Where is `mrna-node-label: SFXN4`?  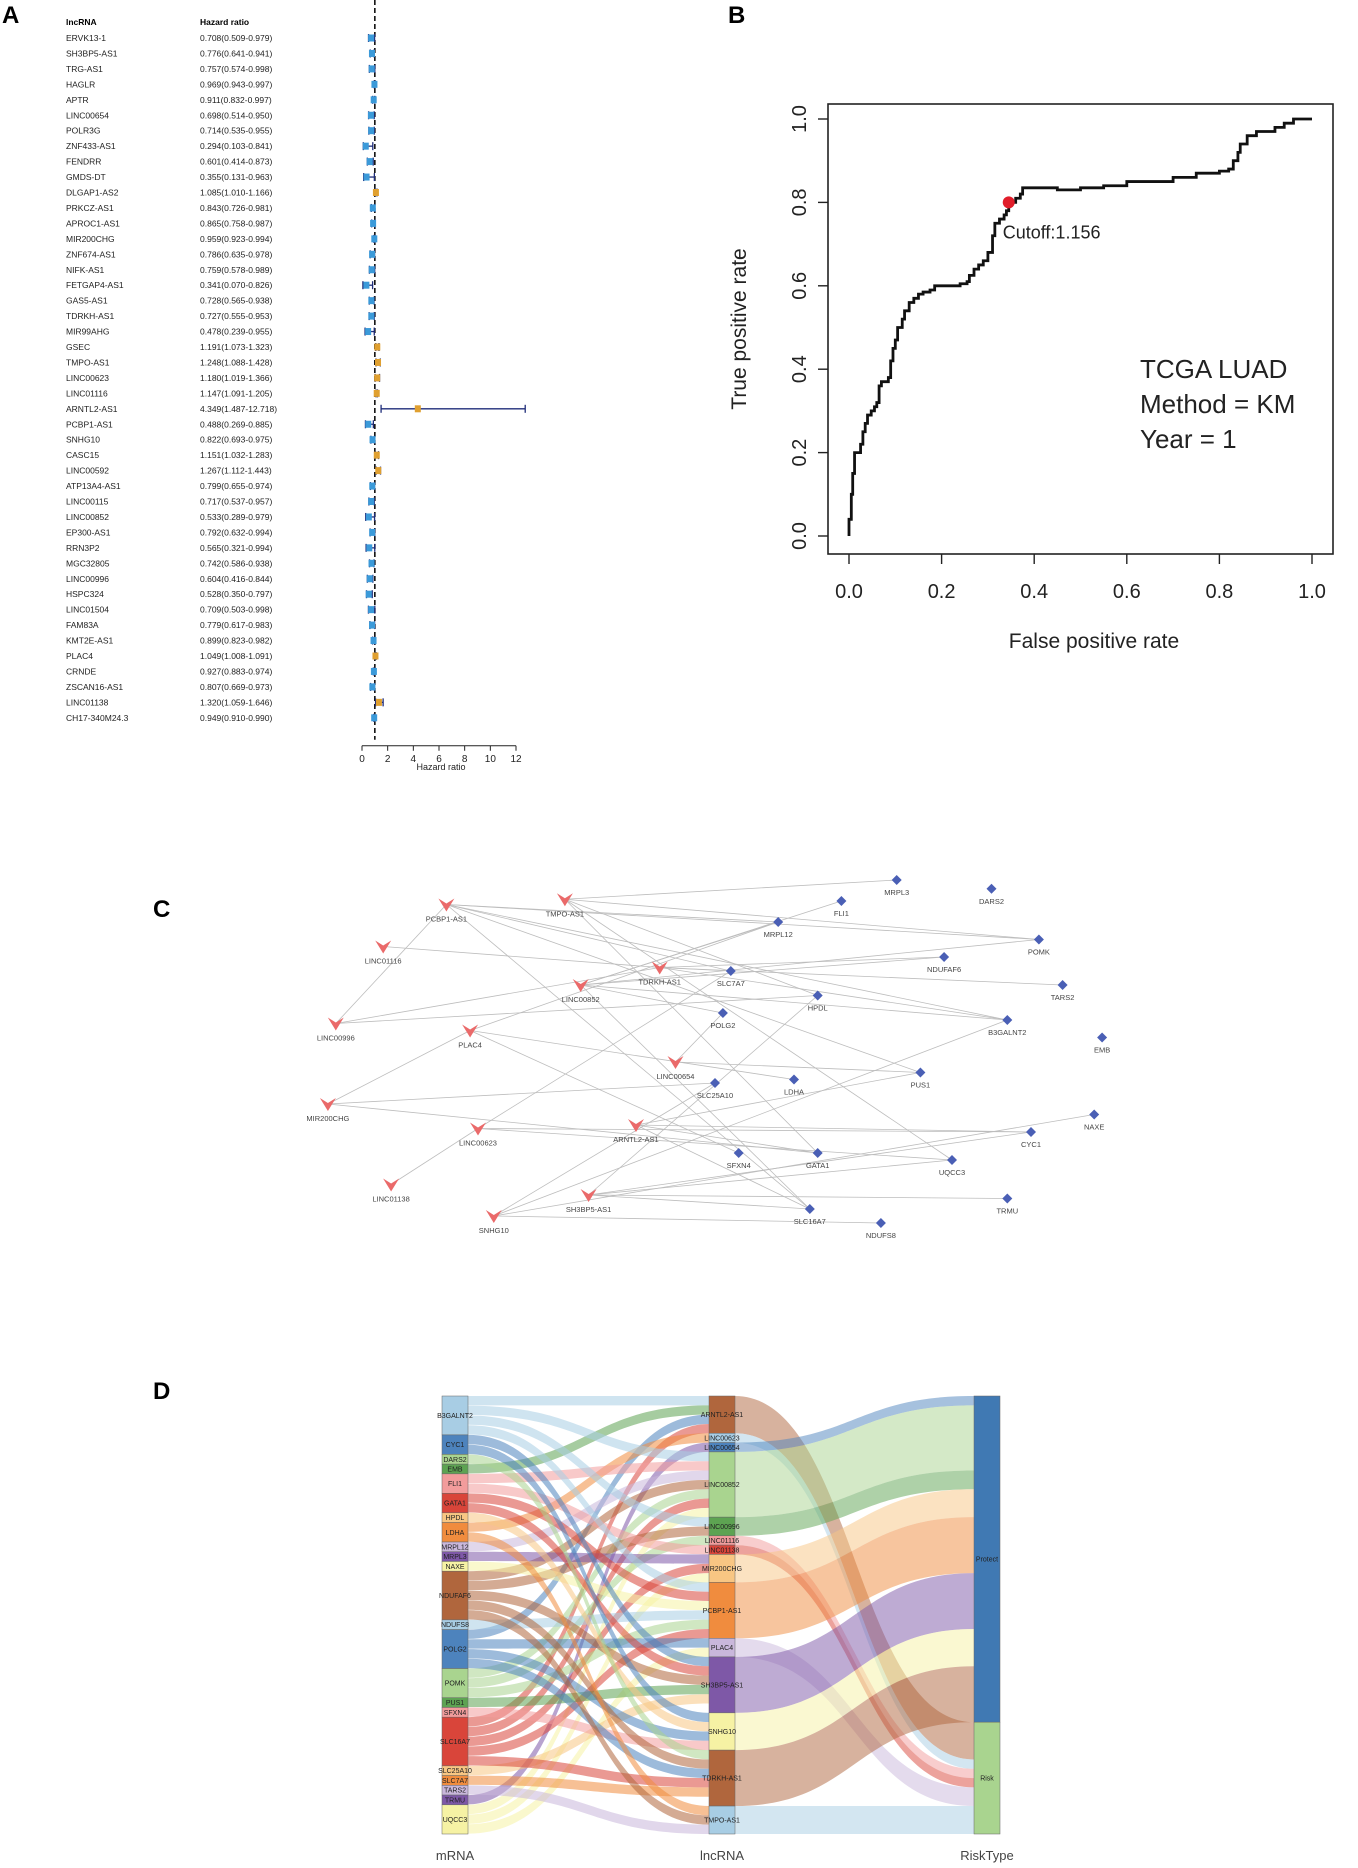
mrna-node-label: SFXN4 is located at coordinates (739, 1165).